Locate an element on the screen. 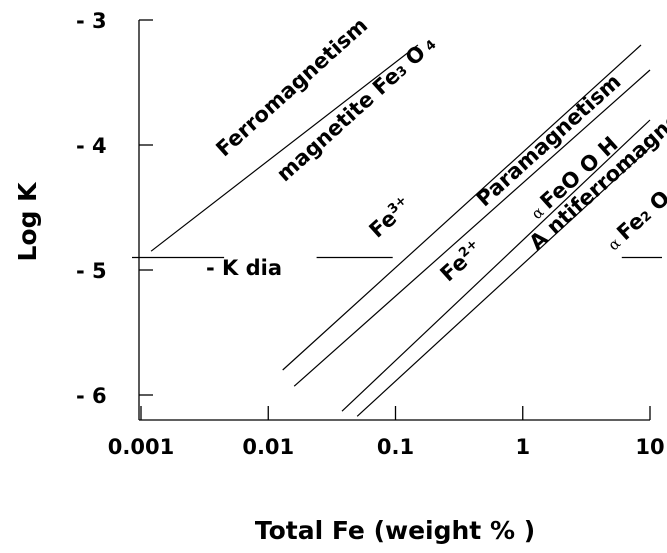  x-tick-label: 10 is located at coordinates (649, 447).